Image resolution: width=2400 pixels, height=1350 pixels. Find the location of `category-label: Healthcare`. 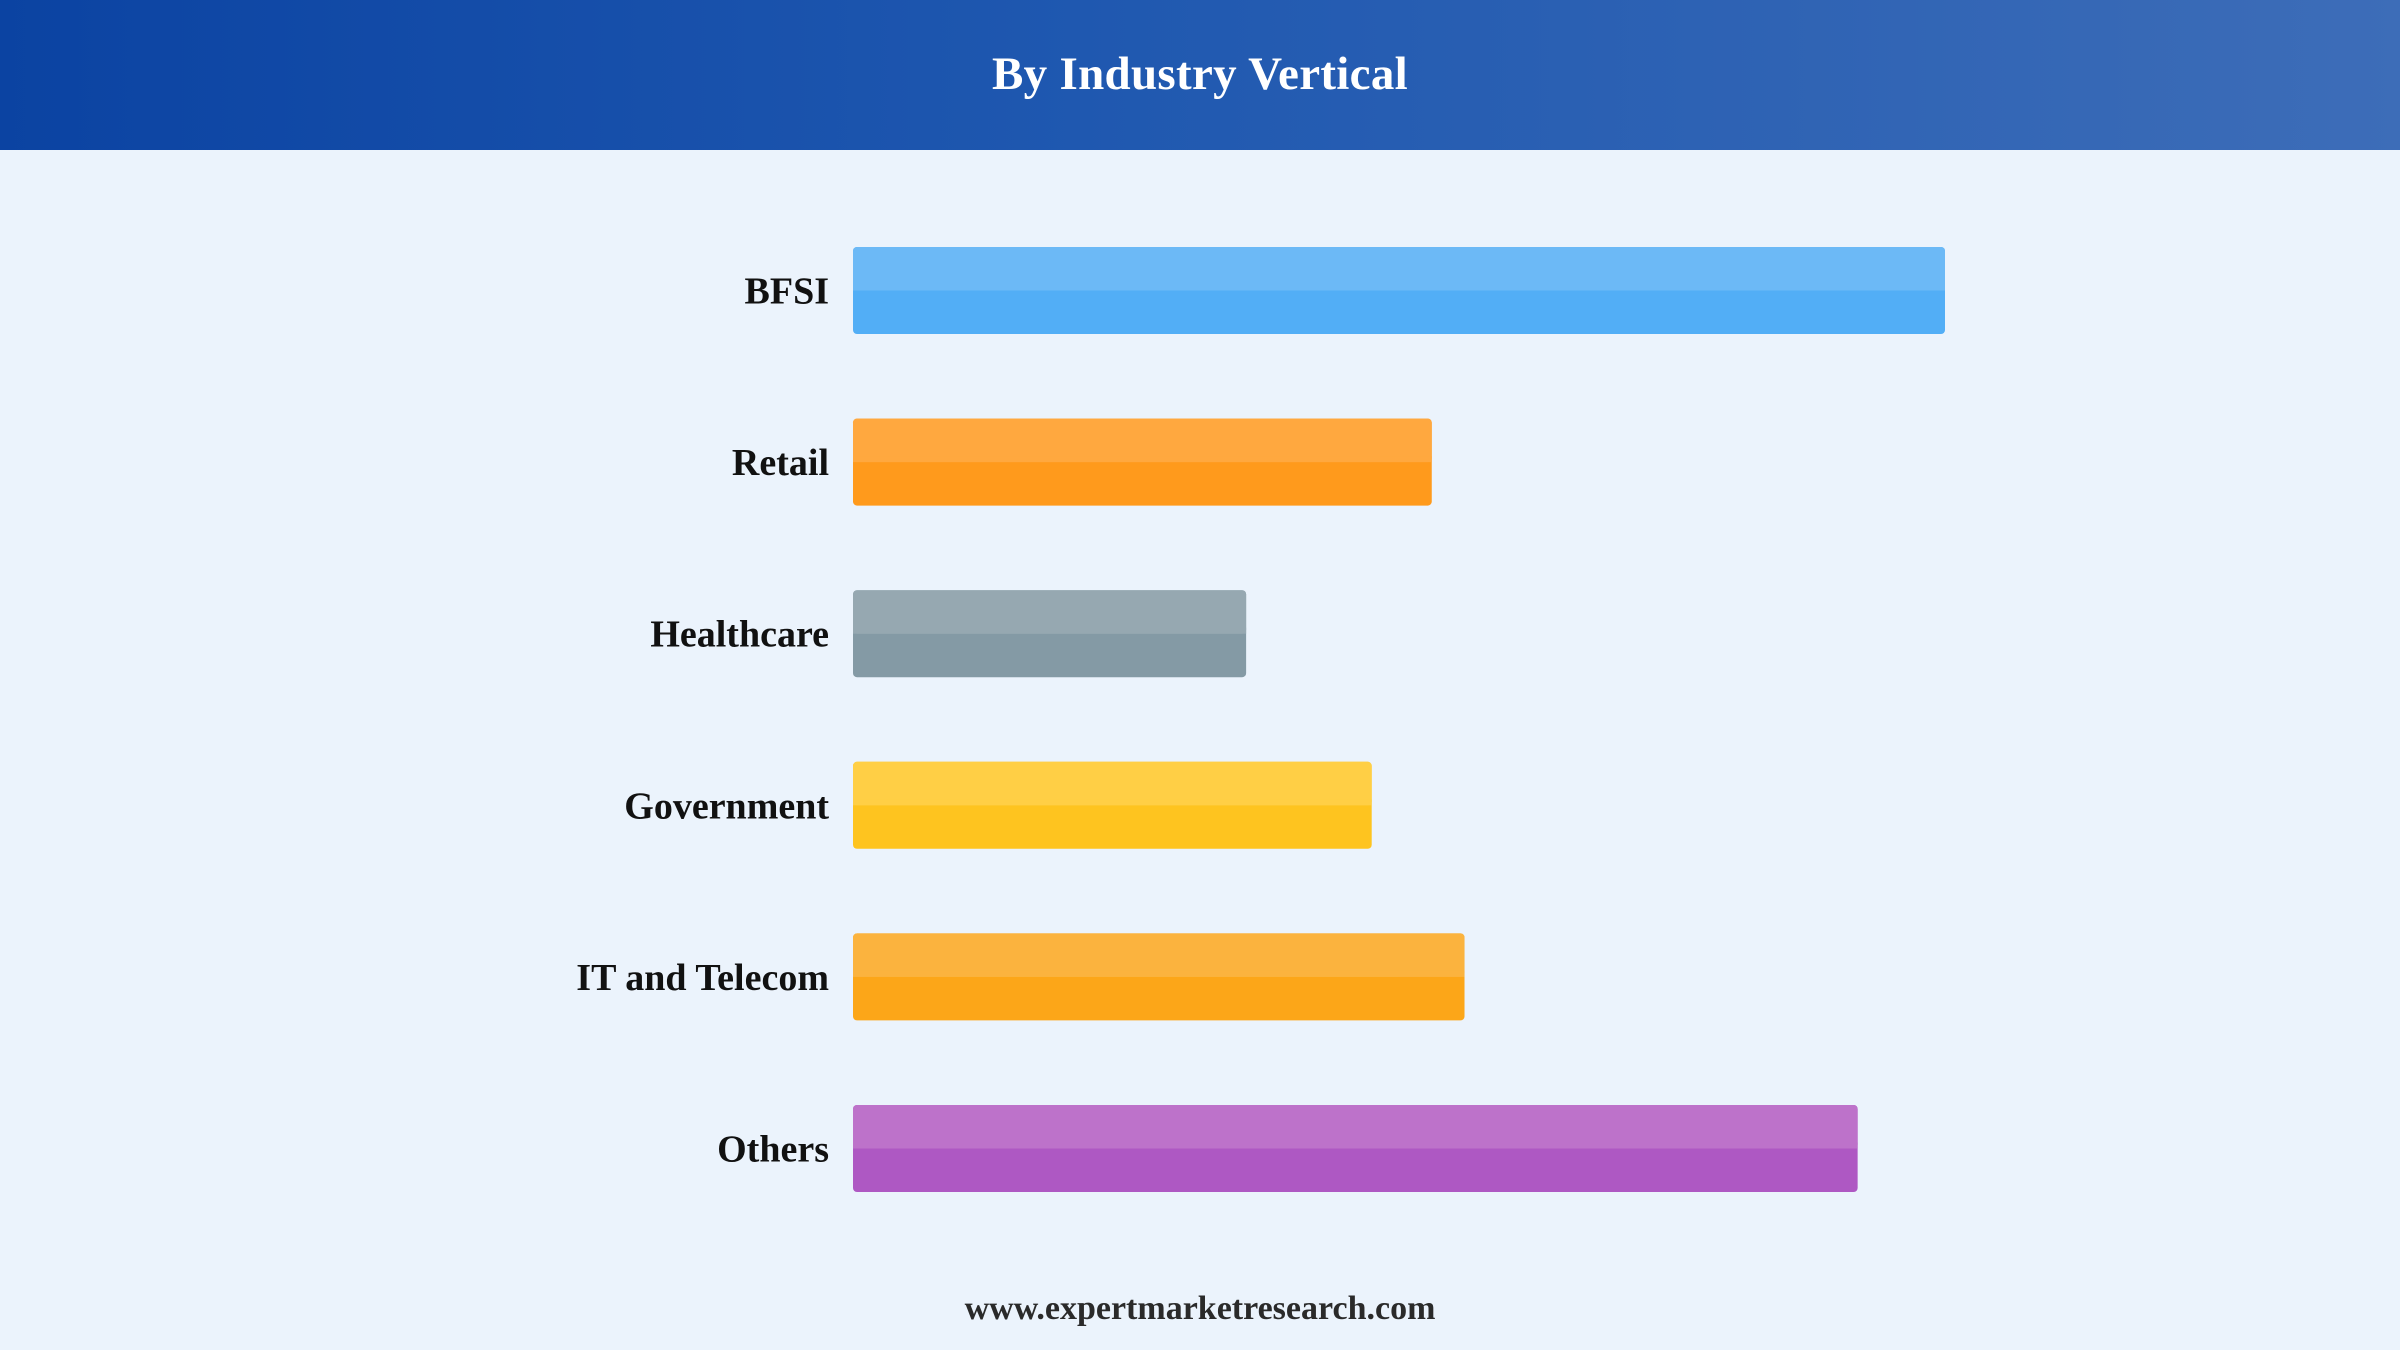

category-label: Healthcare is located at coordinates (739, 635).